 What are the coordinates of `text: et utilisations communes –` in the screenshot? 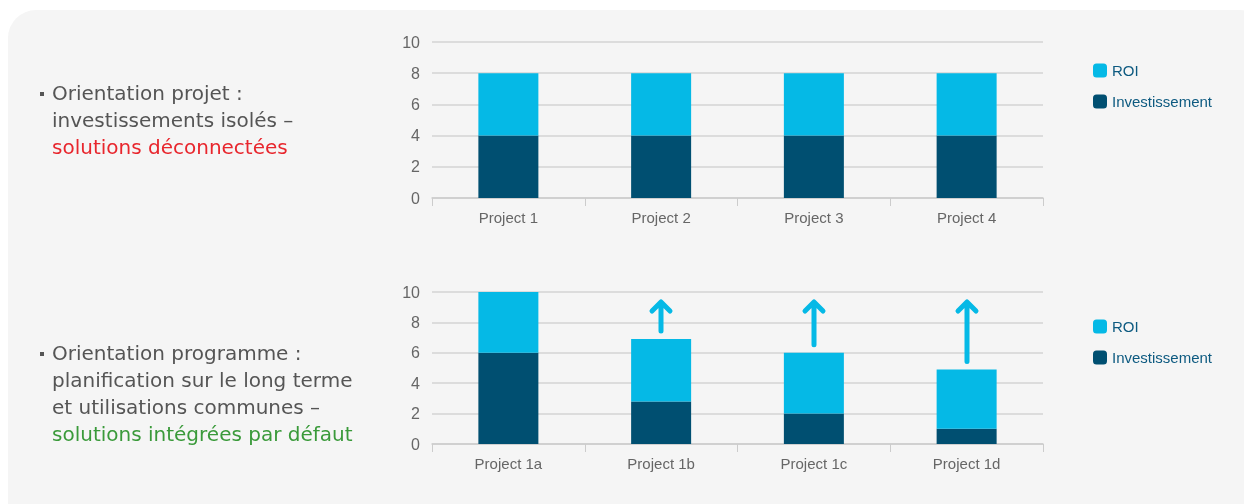 It's located at (187, 407).